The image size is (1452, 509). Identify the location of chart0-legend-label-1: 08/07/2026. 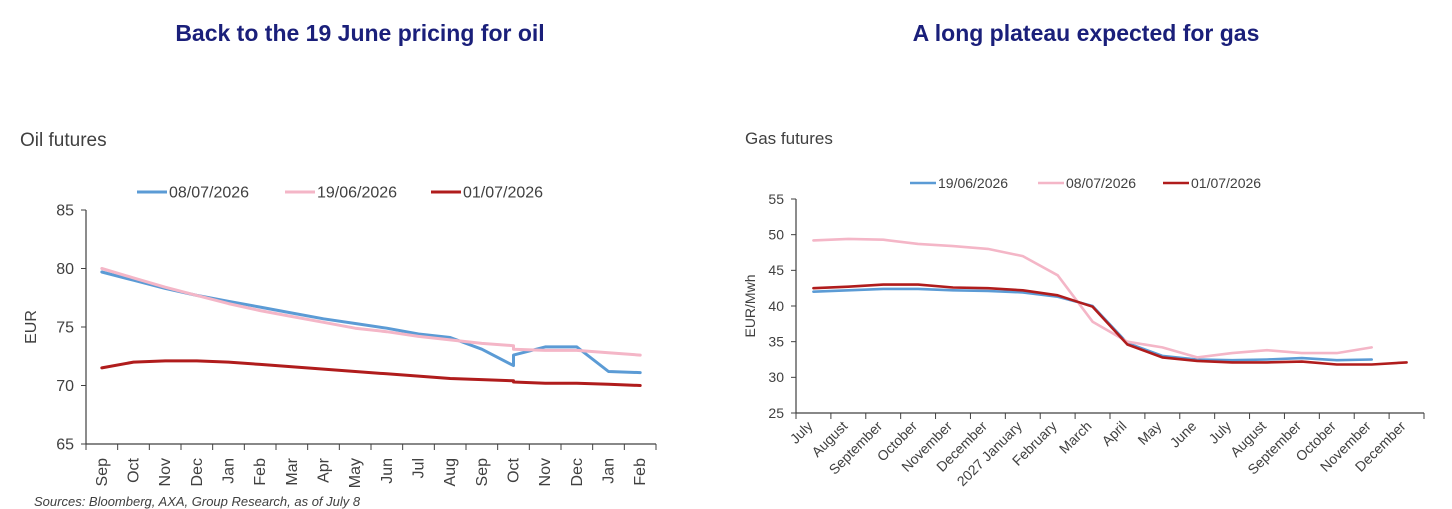
(209, 193).